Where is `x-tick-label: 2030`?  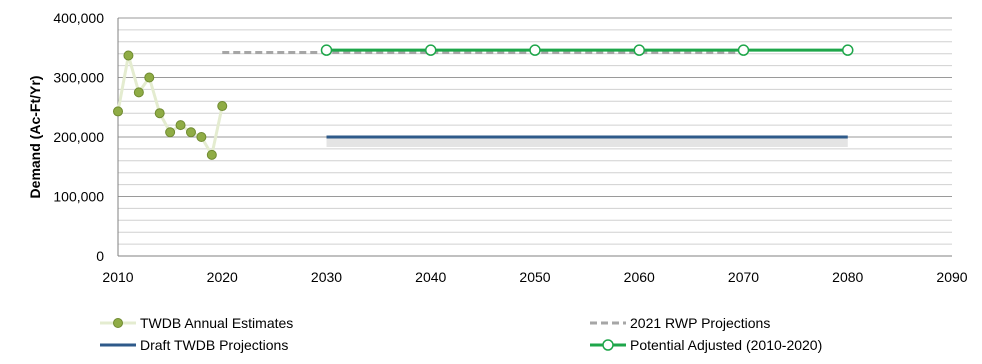
x-tick-label: 2030 is located at coordinates (326, 277).